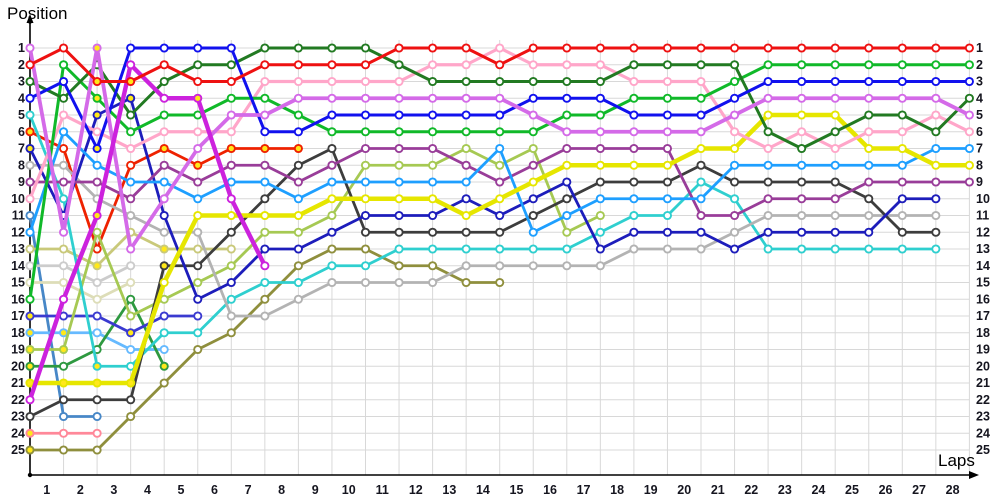 The image size is (1000, 500). What do you see at coordinates (919, 490) in the screenshot?
I see `svg-text: 27` at bounding box center [919, 490].